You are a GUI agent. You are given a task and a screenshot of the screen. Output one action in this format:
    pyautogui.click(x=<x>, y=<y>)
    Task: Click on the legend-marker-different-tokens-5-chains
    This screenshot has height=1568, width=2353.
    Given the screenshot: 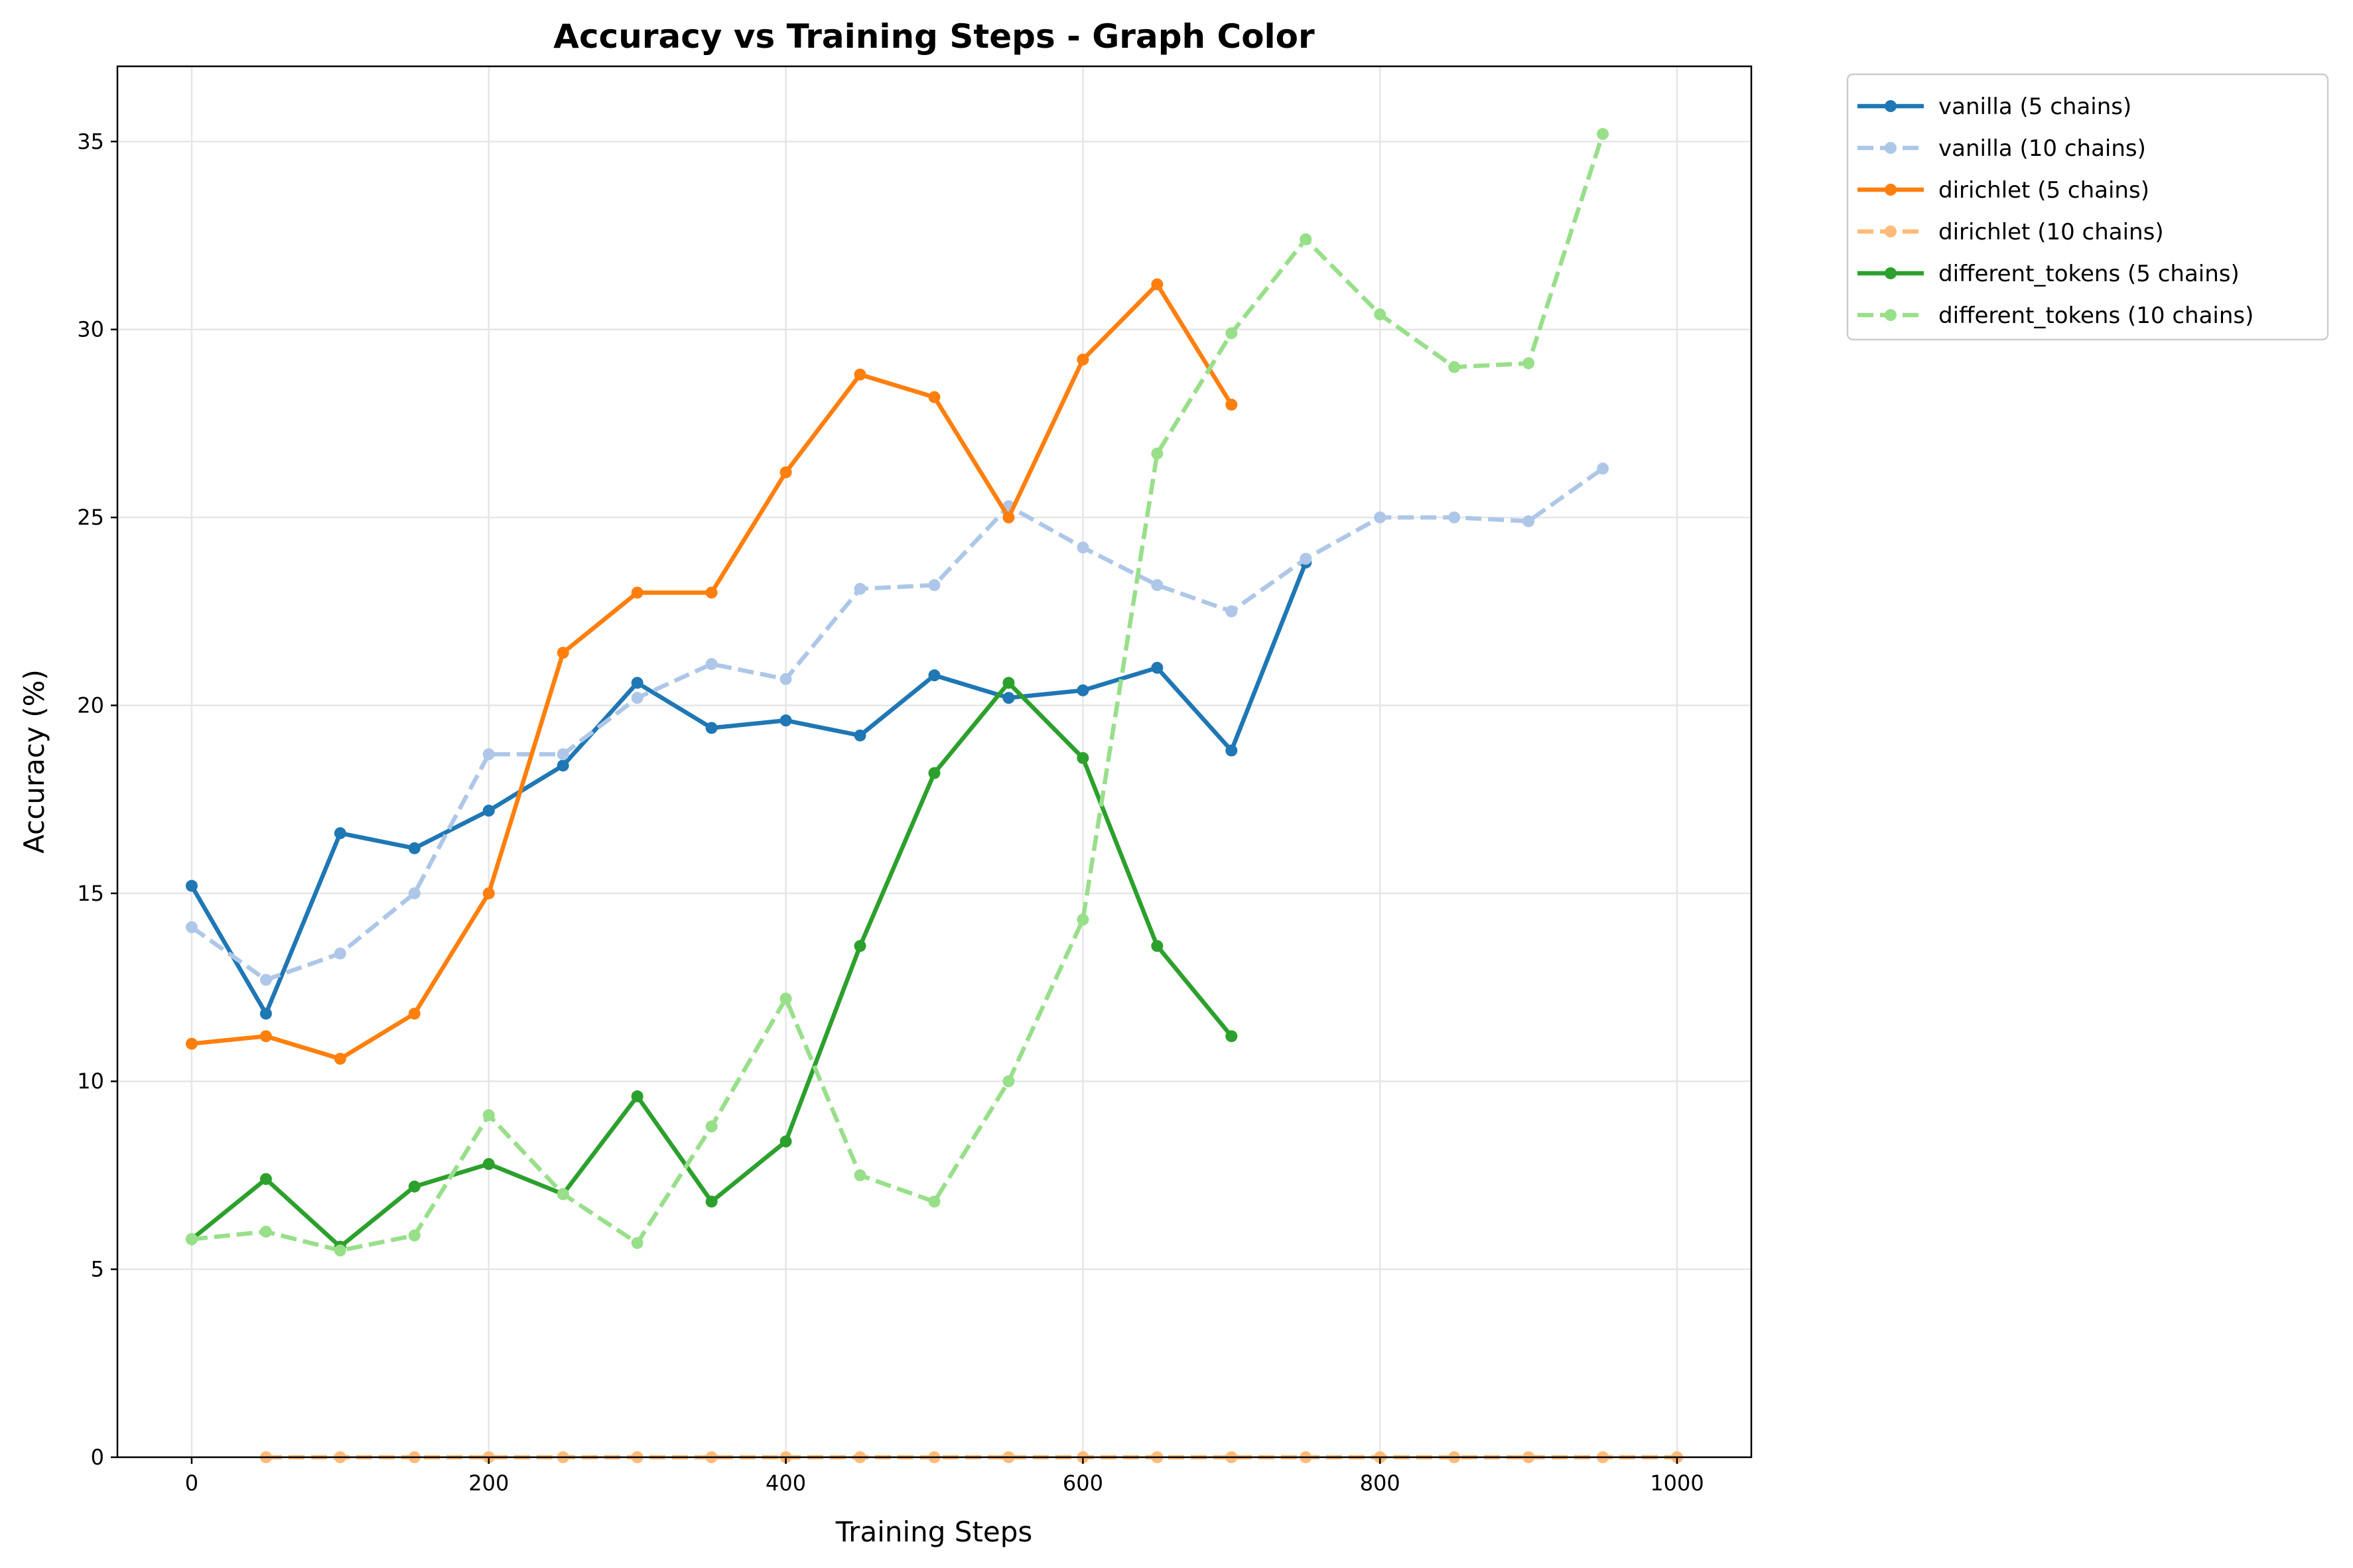 What is the action you would take?
    pyautogui.click(x=1891, y=273)
    